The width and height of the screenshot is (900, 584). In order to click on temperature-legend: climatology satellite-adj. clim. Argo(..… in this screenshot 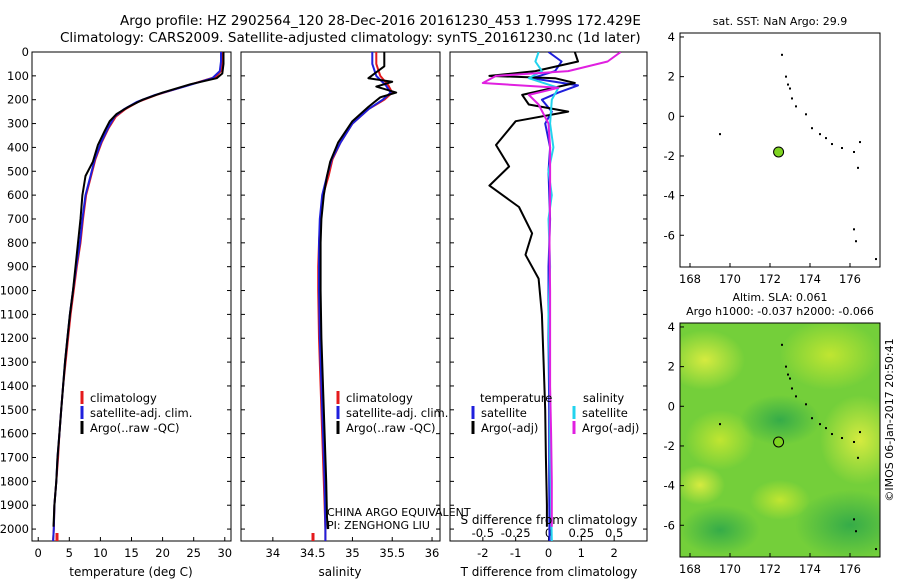, I will do `click(136, 413)`.